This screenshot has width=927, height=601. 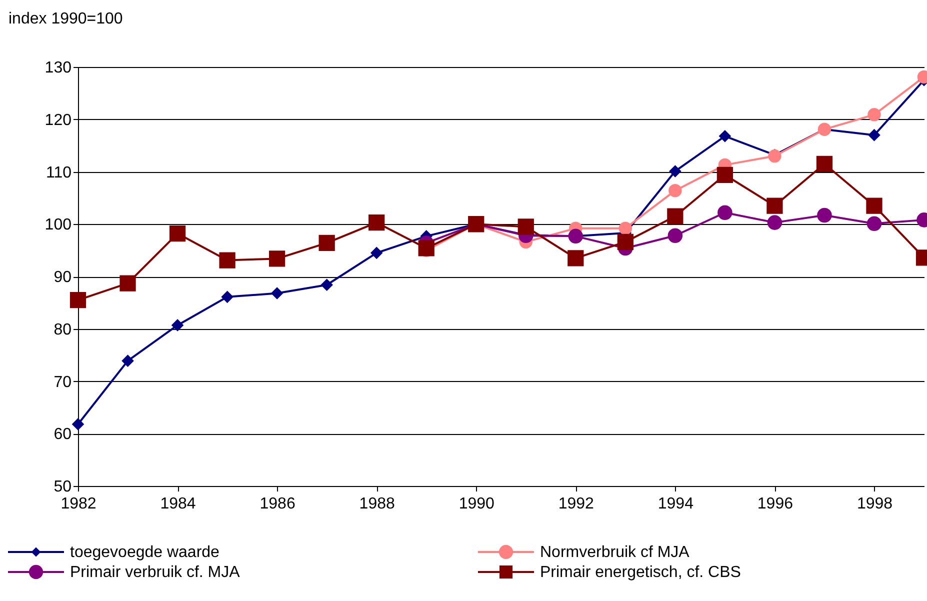 I want to click on x-tick-label: 1992, so click(x=576, y=504).